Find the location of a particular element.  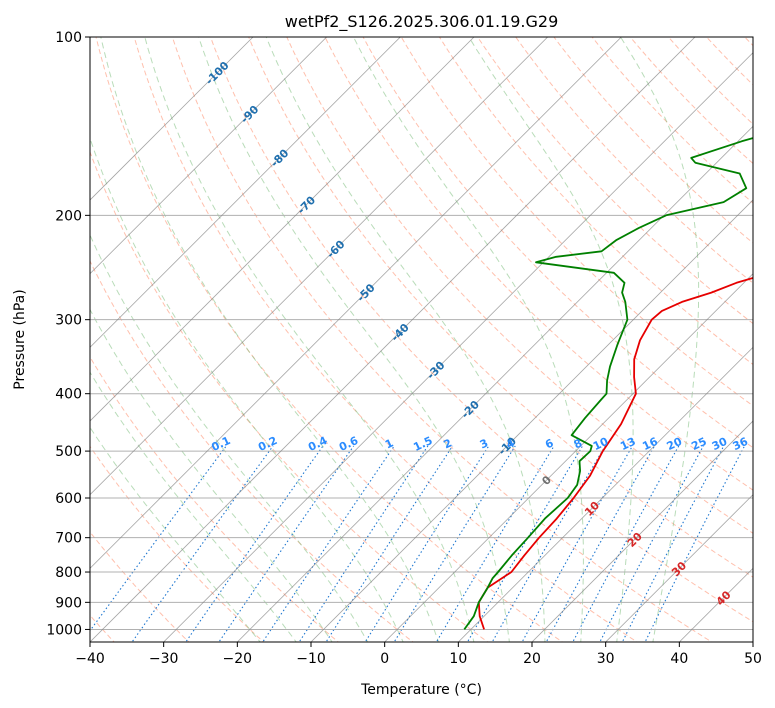

y-tick-label: 300 is located at coordinates (68, 321).